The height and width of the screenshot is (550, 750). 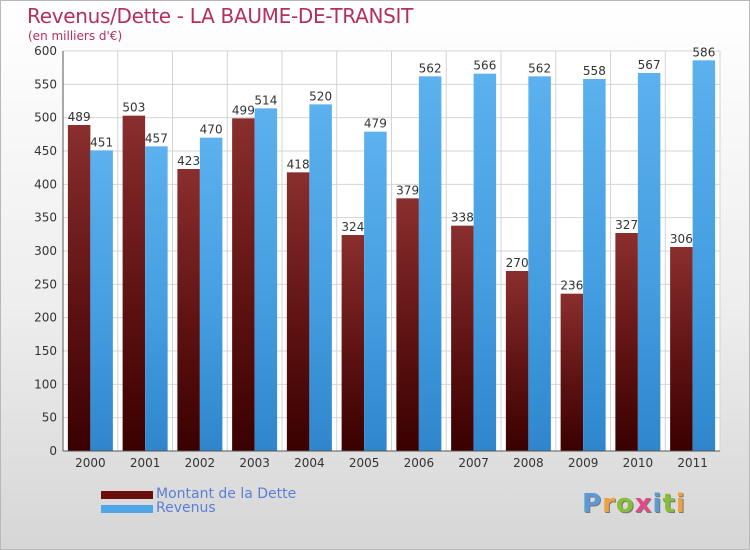 I want to click on proxiti-logo: Proxiti, so click(x=634, y=504).